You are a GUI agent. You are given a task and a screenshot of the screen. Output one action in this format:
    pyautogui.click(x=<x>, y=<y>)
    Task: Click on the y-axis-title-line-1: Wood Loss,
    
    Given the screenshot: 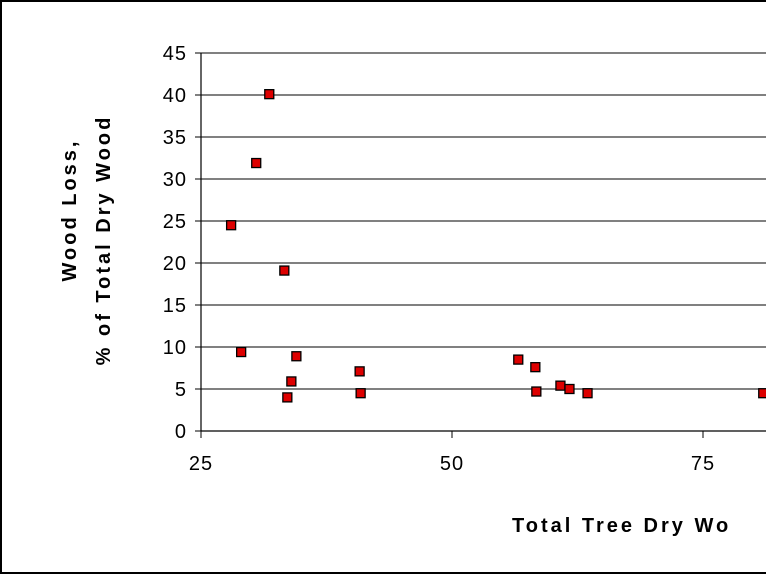 What is the action you would take?
    pyautogui.click(x=70, y=210)
    